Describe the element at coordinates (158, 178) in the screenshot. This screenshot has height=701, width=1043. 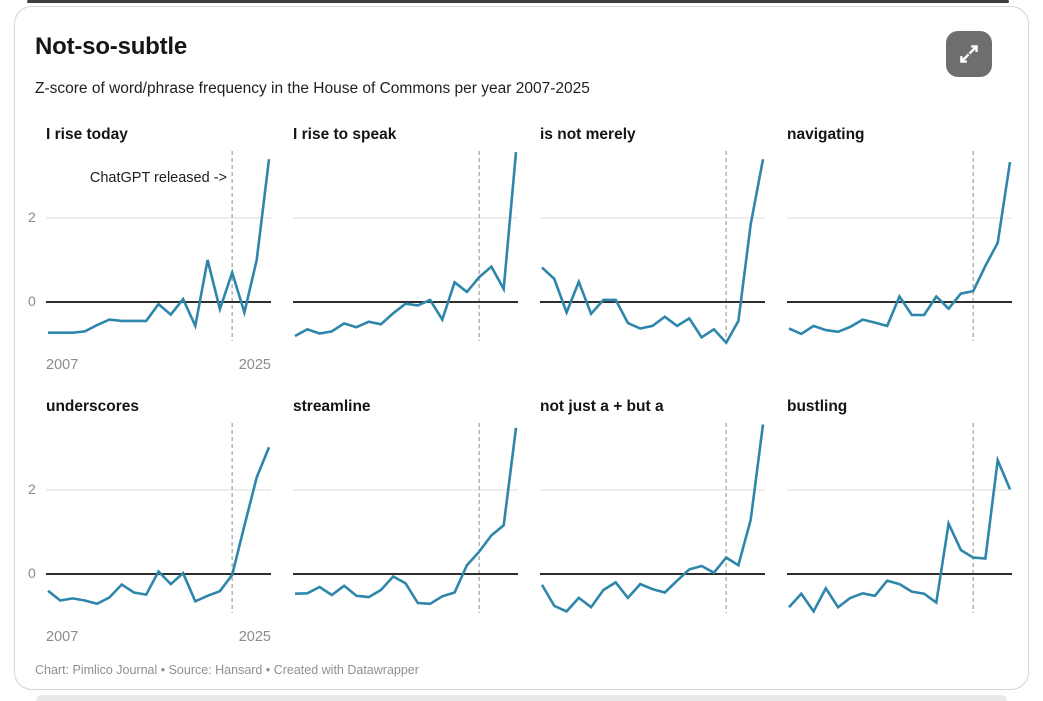
I see `chatgpt-released-annotation: ChatGPT released ->` at that location.